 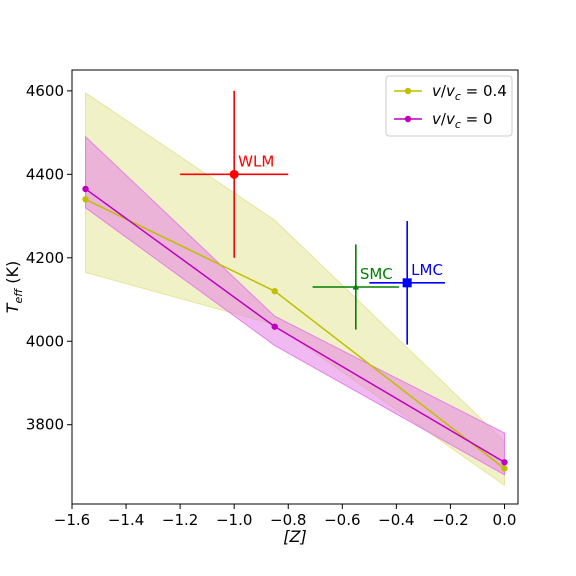 I want to click on x-tick-label: −0.8, so click(x=288, y=520).